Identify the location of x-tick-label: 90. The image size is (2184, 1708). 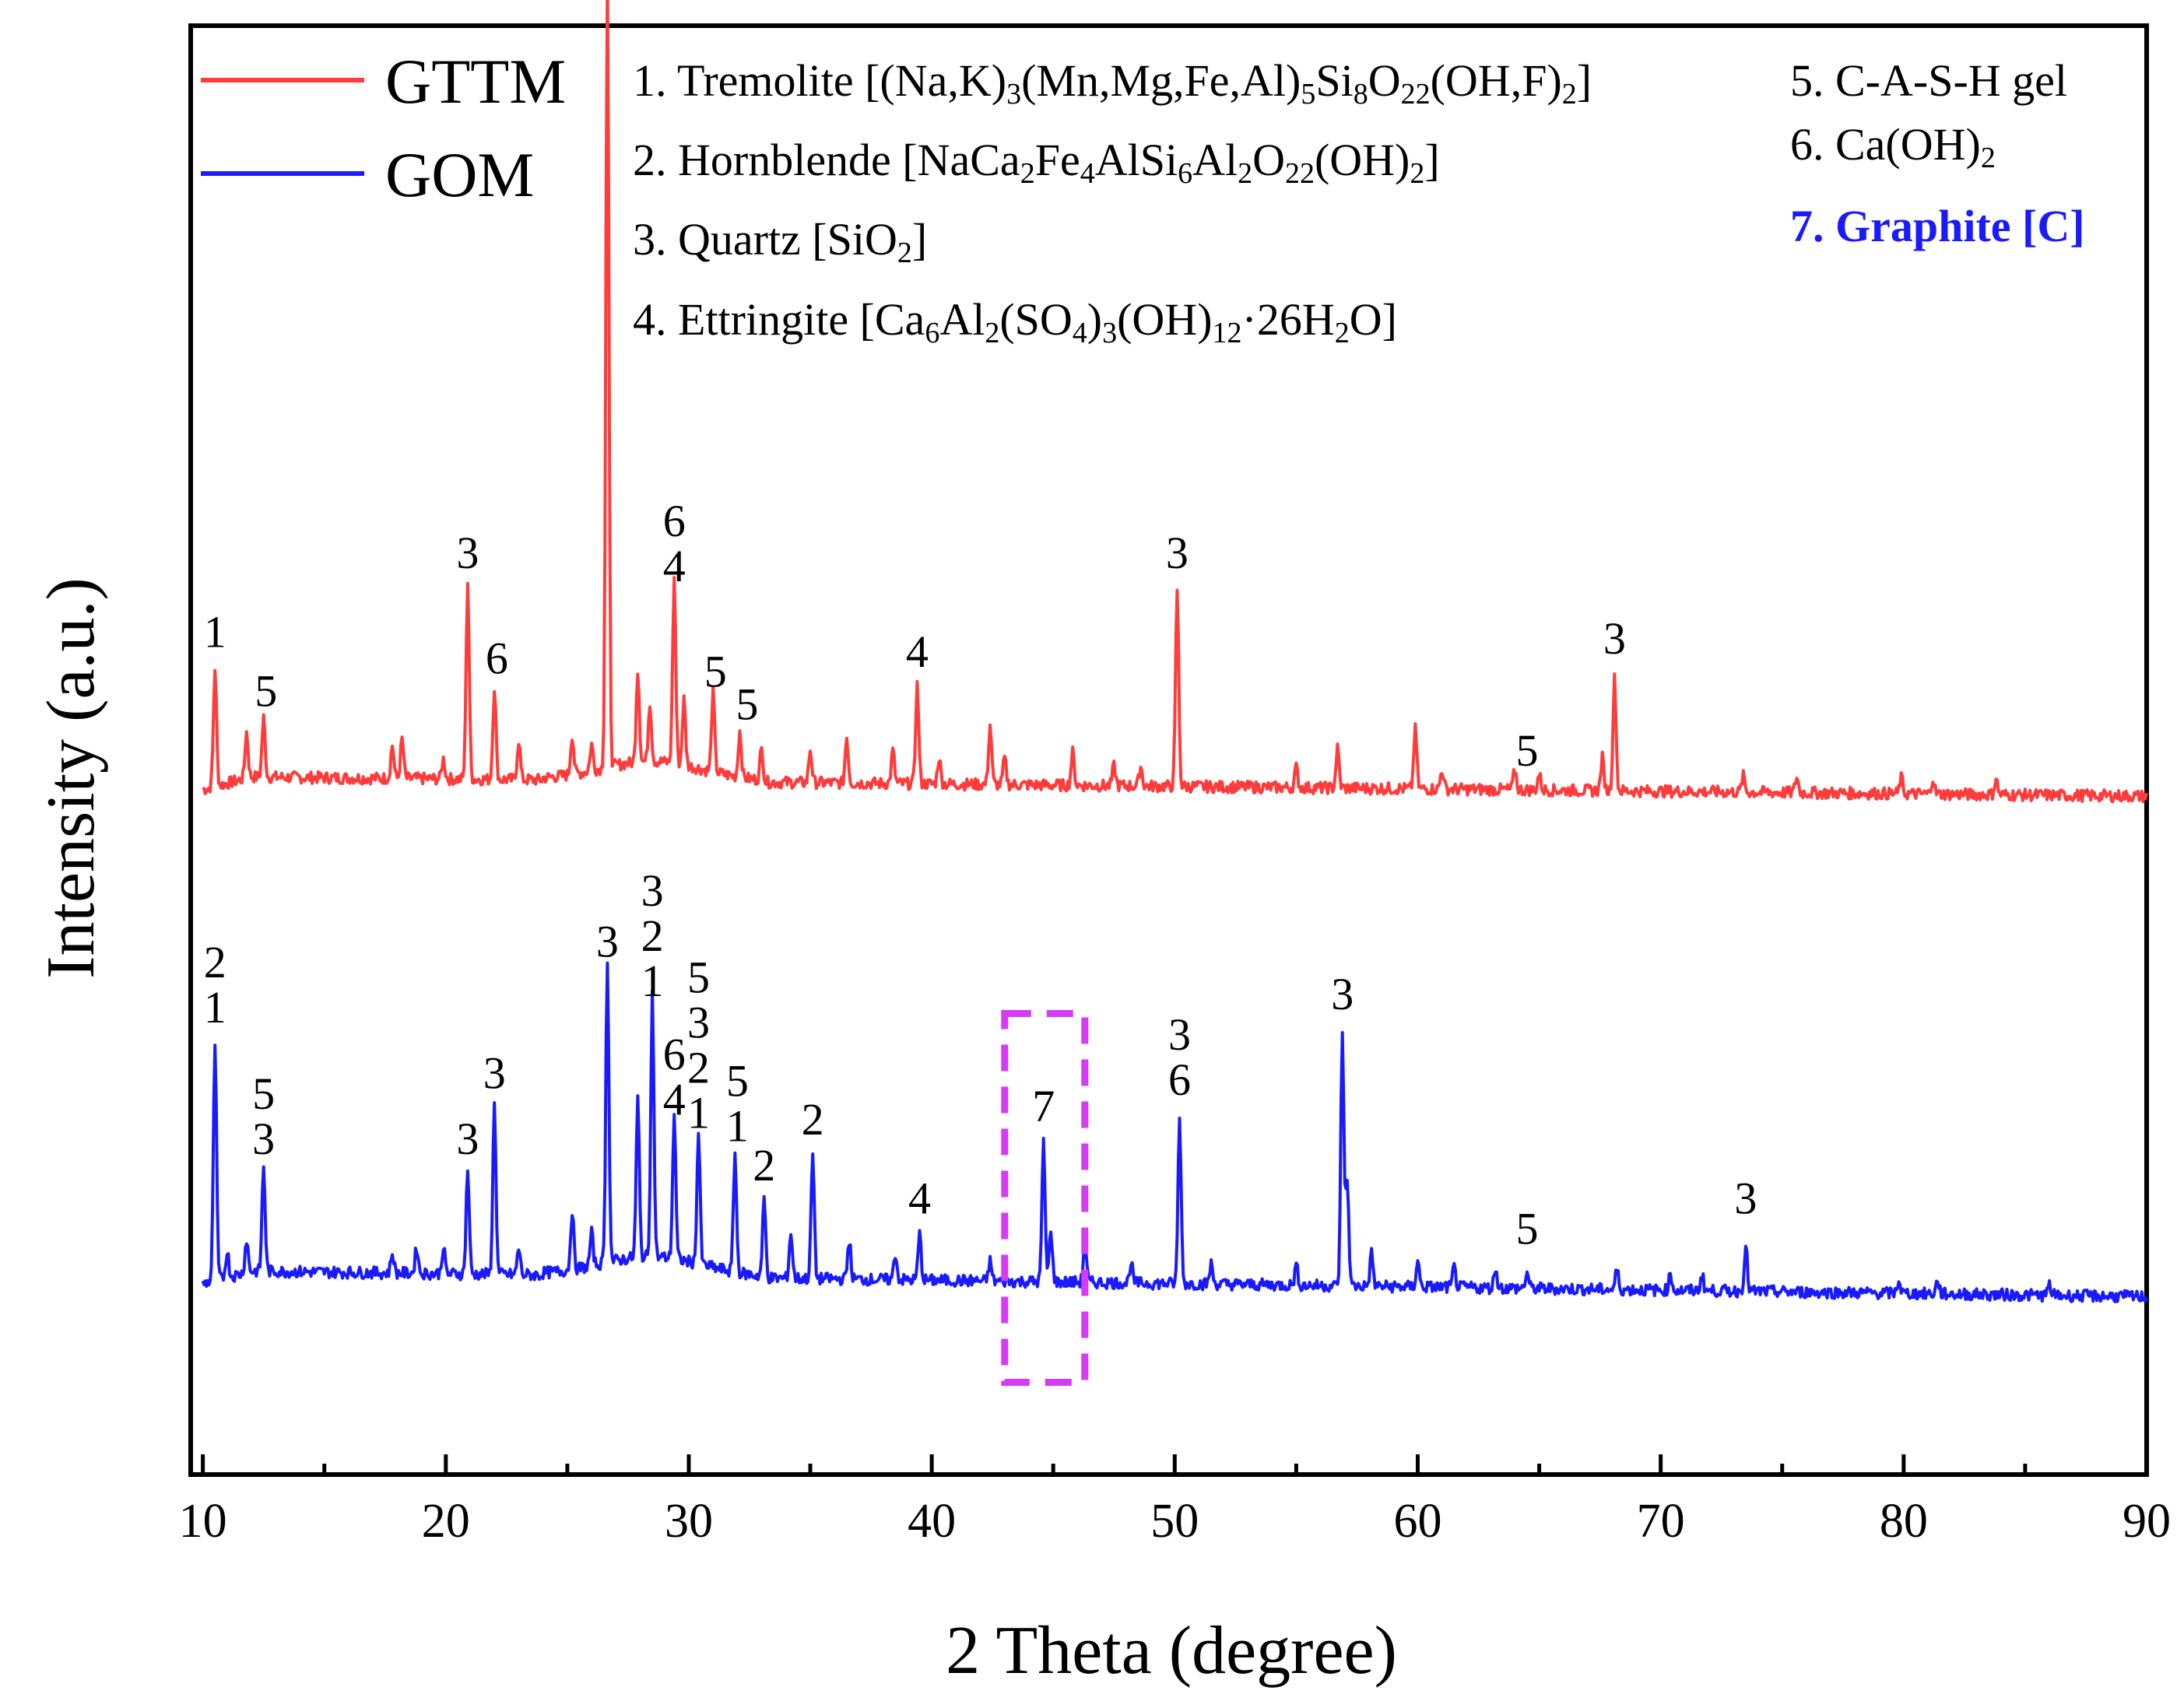
(2147, 1521).